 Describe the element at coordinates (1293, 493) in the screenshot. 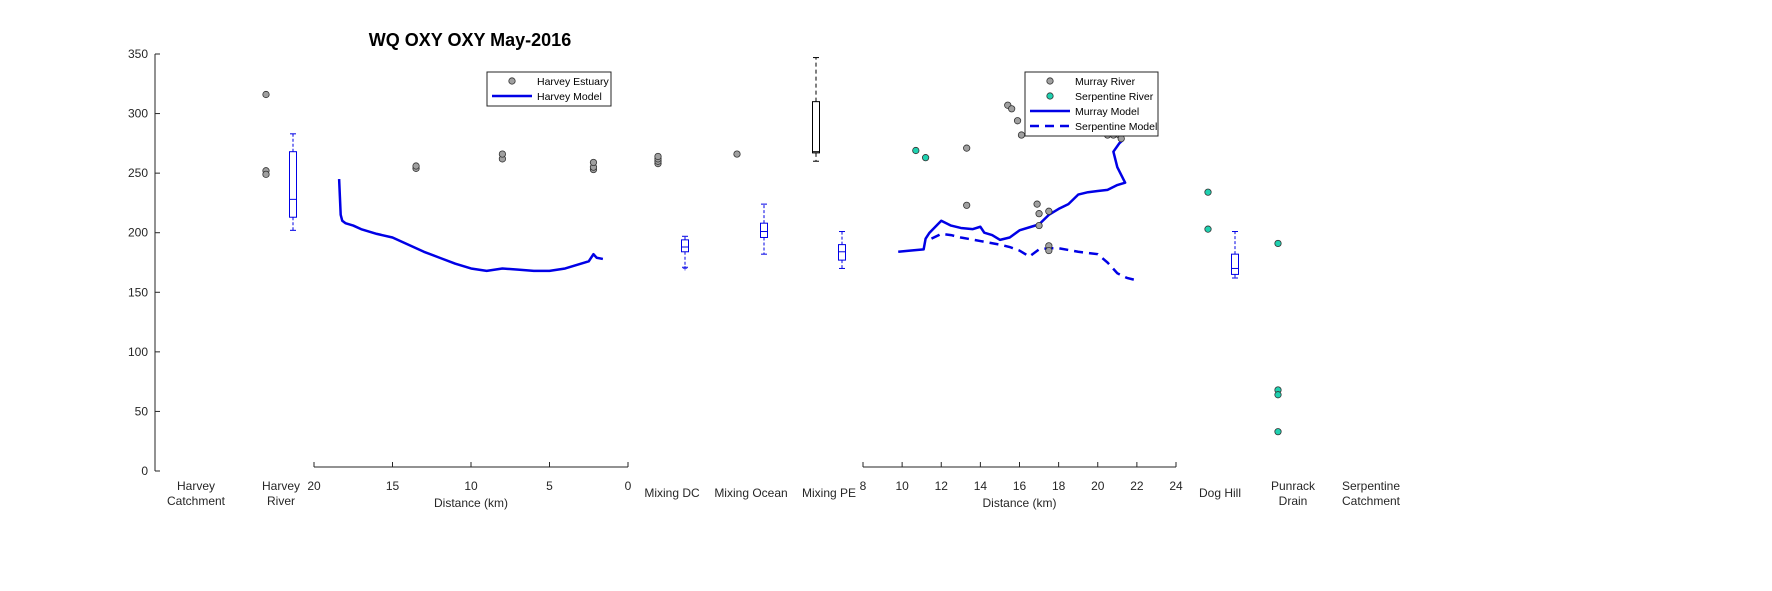

I see `category-label-punrack_drain: Punrack Drain` at that location.